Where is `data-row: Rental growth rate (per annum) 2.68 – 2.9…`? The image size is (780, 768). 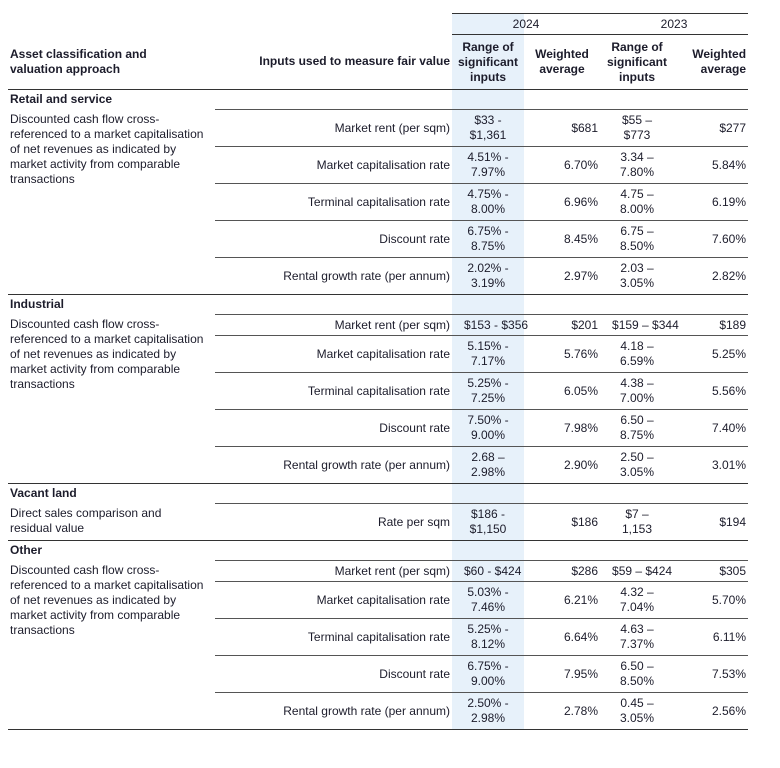 data-row: Rental growth rate (per annum) 2.68 – 2.9… is located at coordinates (378, 465).